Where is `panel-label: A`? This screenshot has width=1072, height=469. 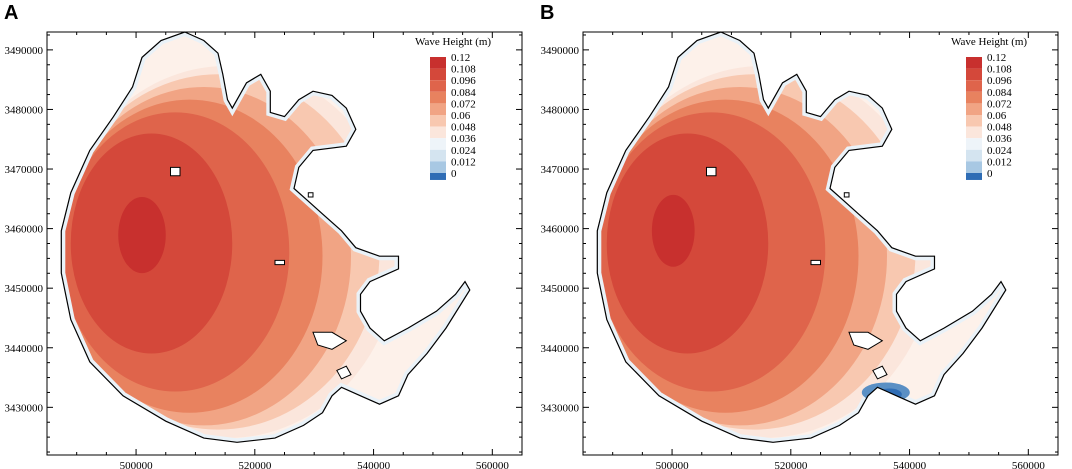 panel-label: A is located at coordinates (11, 13).